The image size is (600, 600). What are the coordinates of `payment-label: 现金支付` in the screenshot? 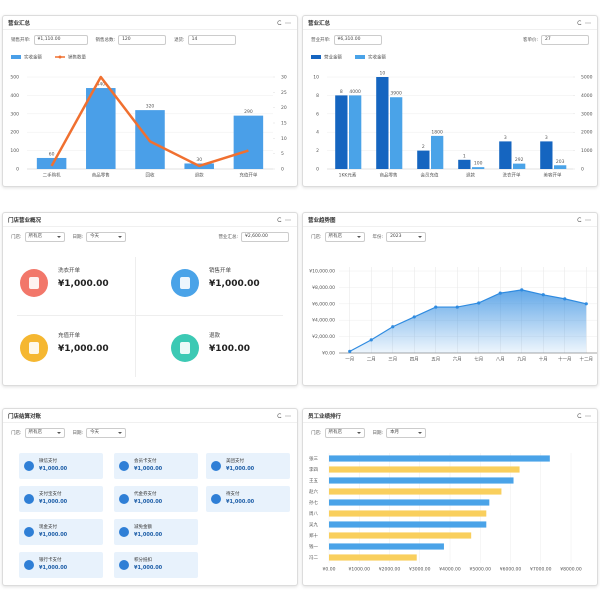 It's located at (48, 527).